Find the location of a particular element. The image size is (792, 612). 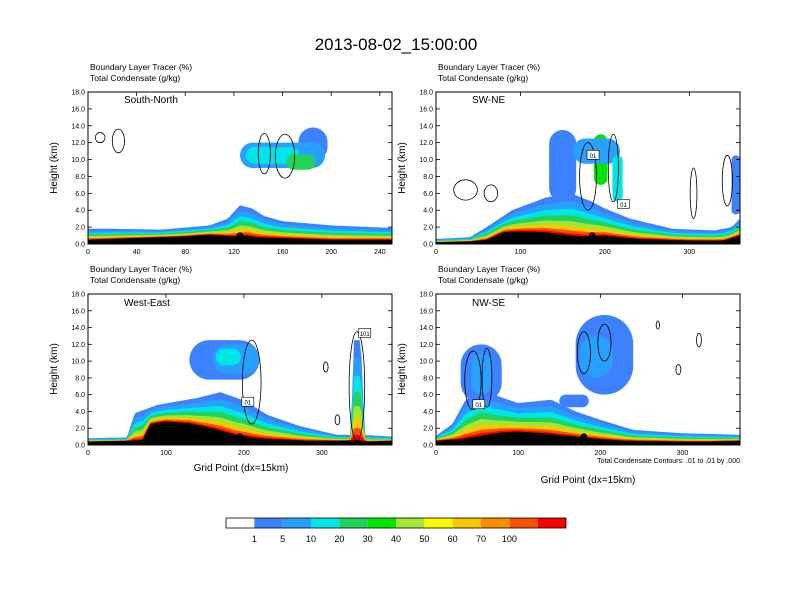

y-tick-label: 8.0 is located at coordinates (428, 378).